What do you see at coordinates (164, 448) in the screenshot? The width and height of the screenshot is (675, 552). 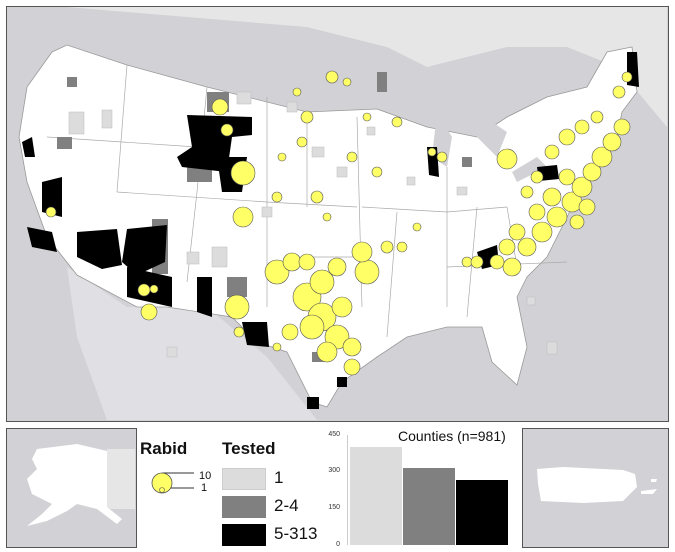 I see `legend-rabid-title: Rabid` at bounding box center [164, 448].